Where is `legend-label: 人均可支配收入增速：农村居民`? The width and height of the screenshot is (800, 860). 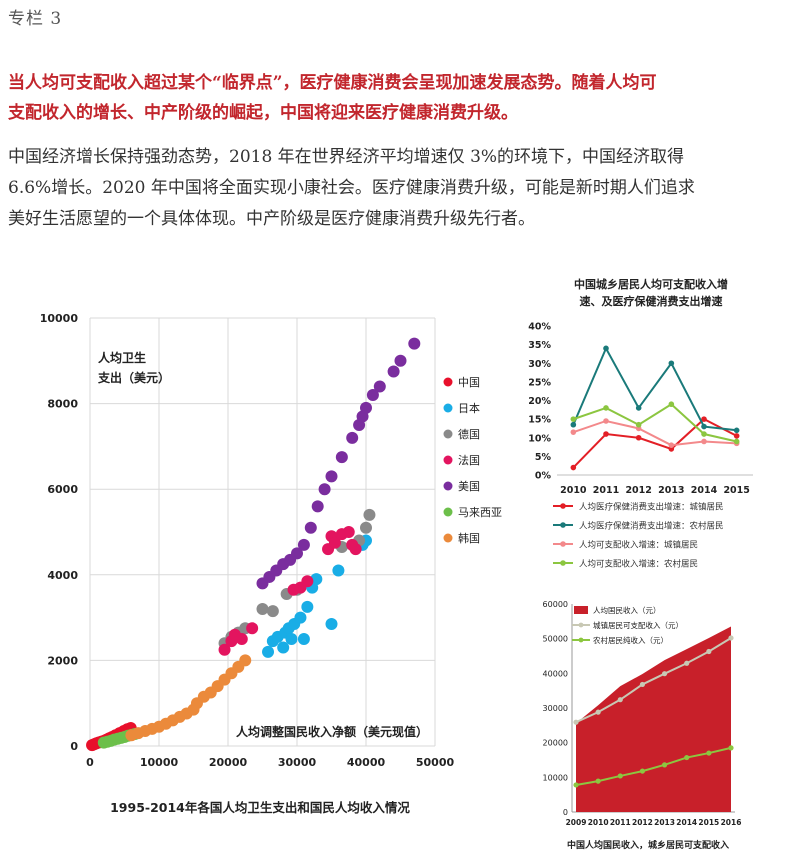 legend-label: 人均可支配收入增速：农村居民 is located at coordinates (638, 564).